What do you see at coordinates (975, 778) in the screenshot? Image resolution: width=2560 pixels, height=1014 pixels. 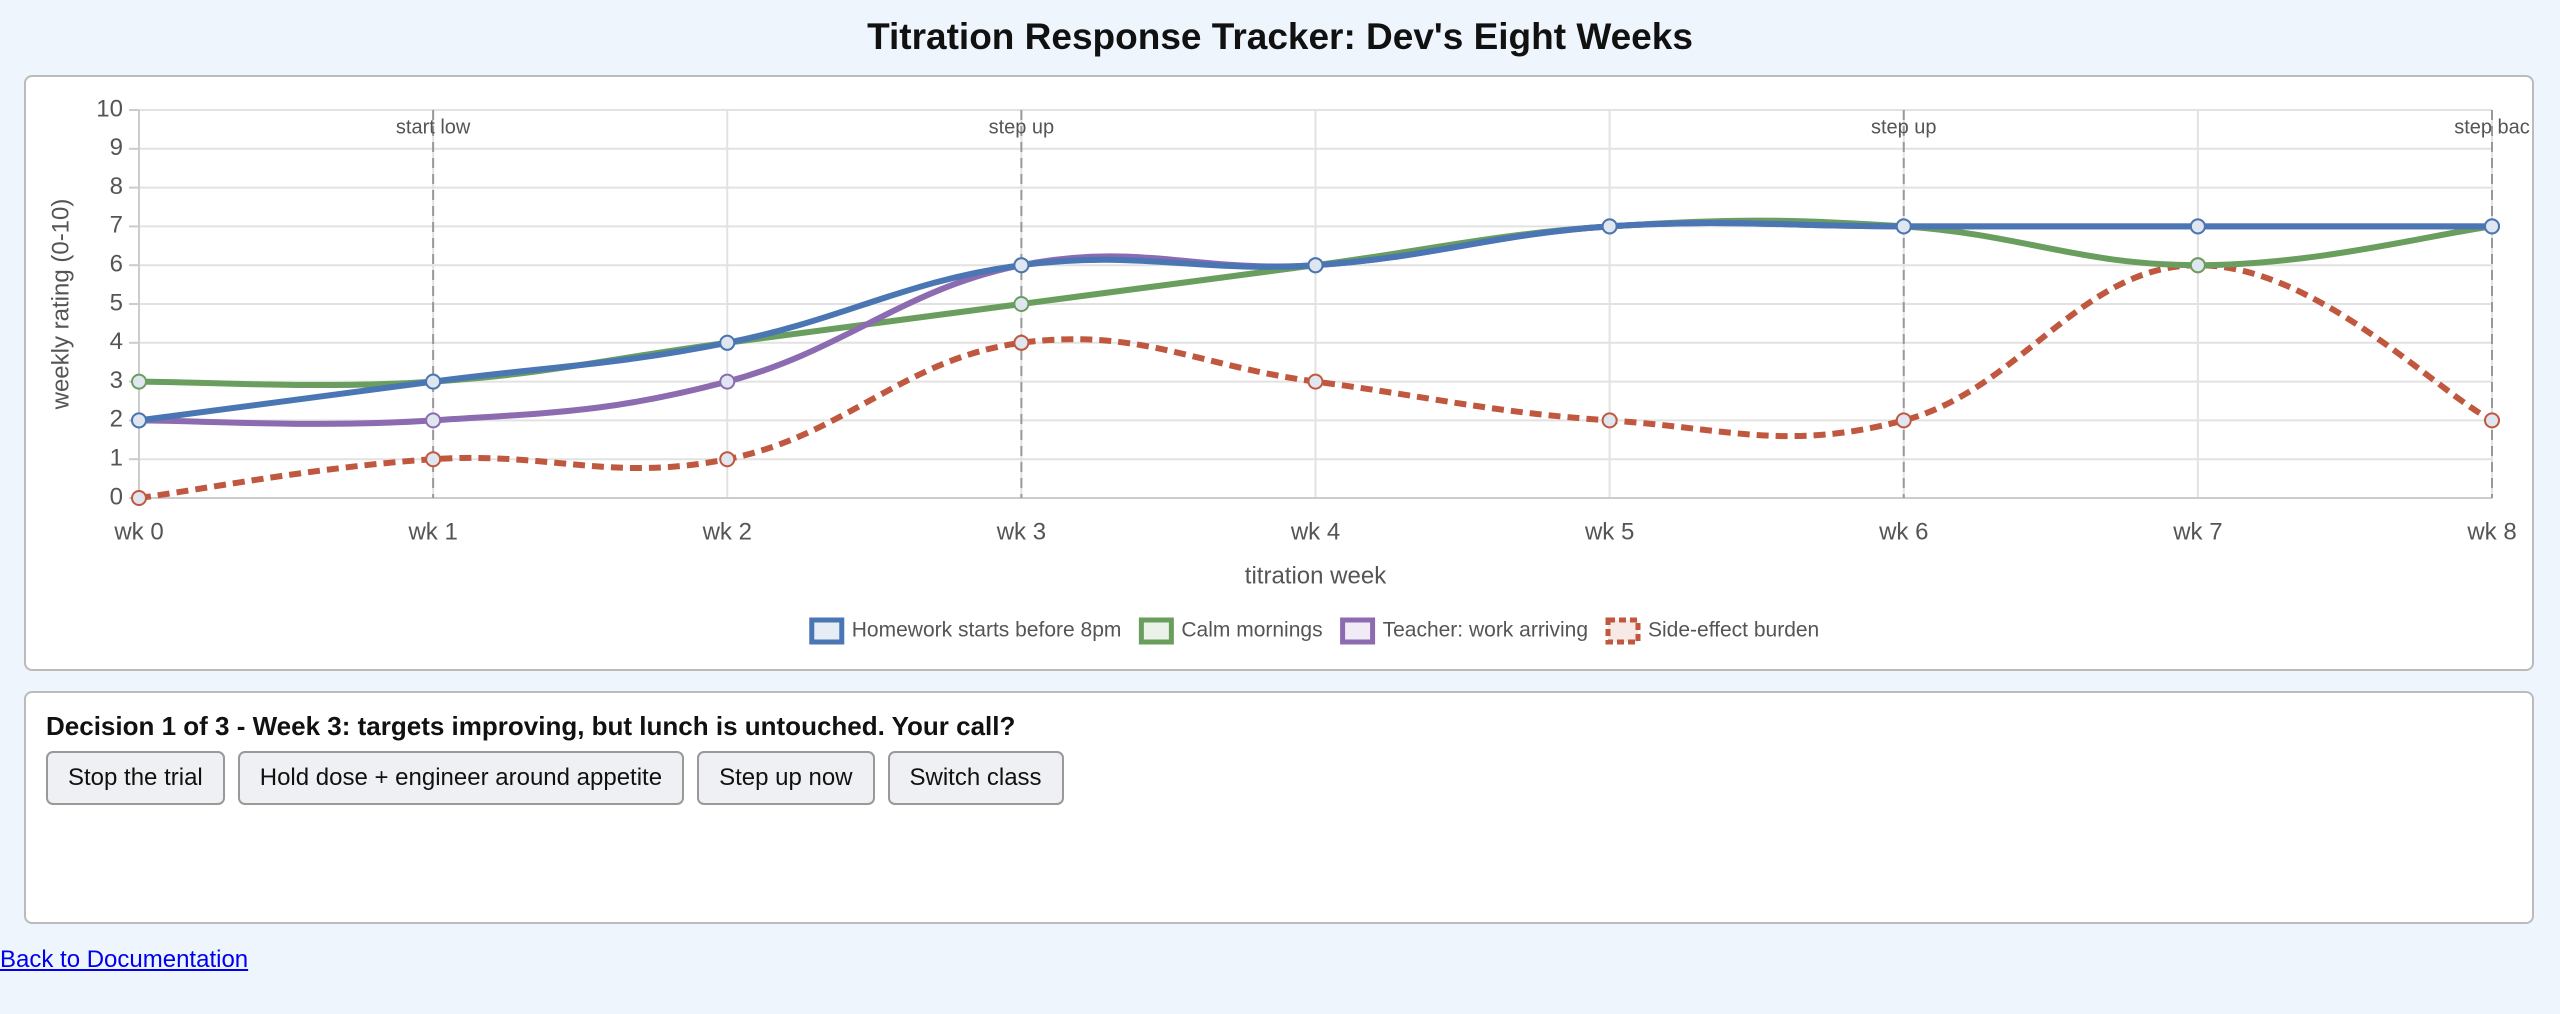 I see `option-button: Switch class` at bounding box center [975, 778].